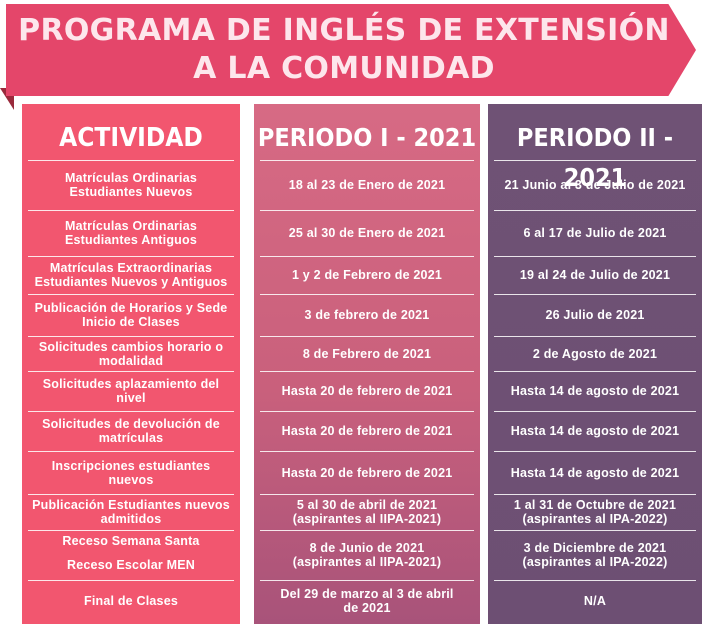  I want to click on actividad-cell: Final de Clases, so click(131, 601).